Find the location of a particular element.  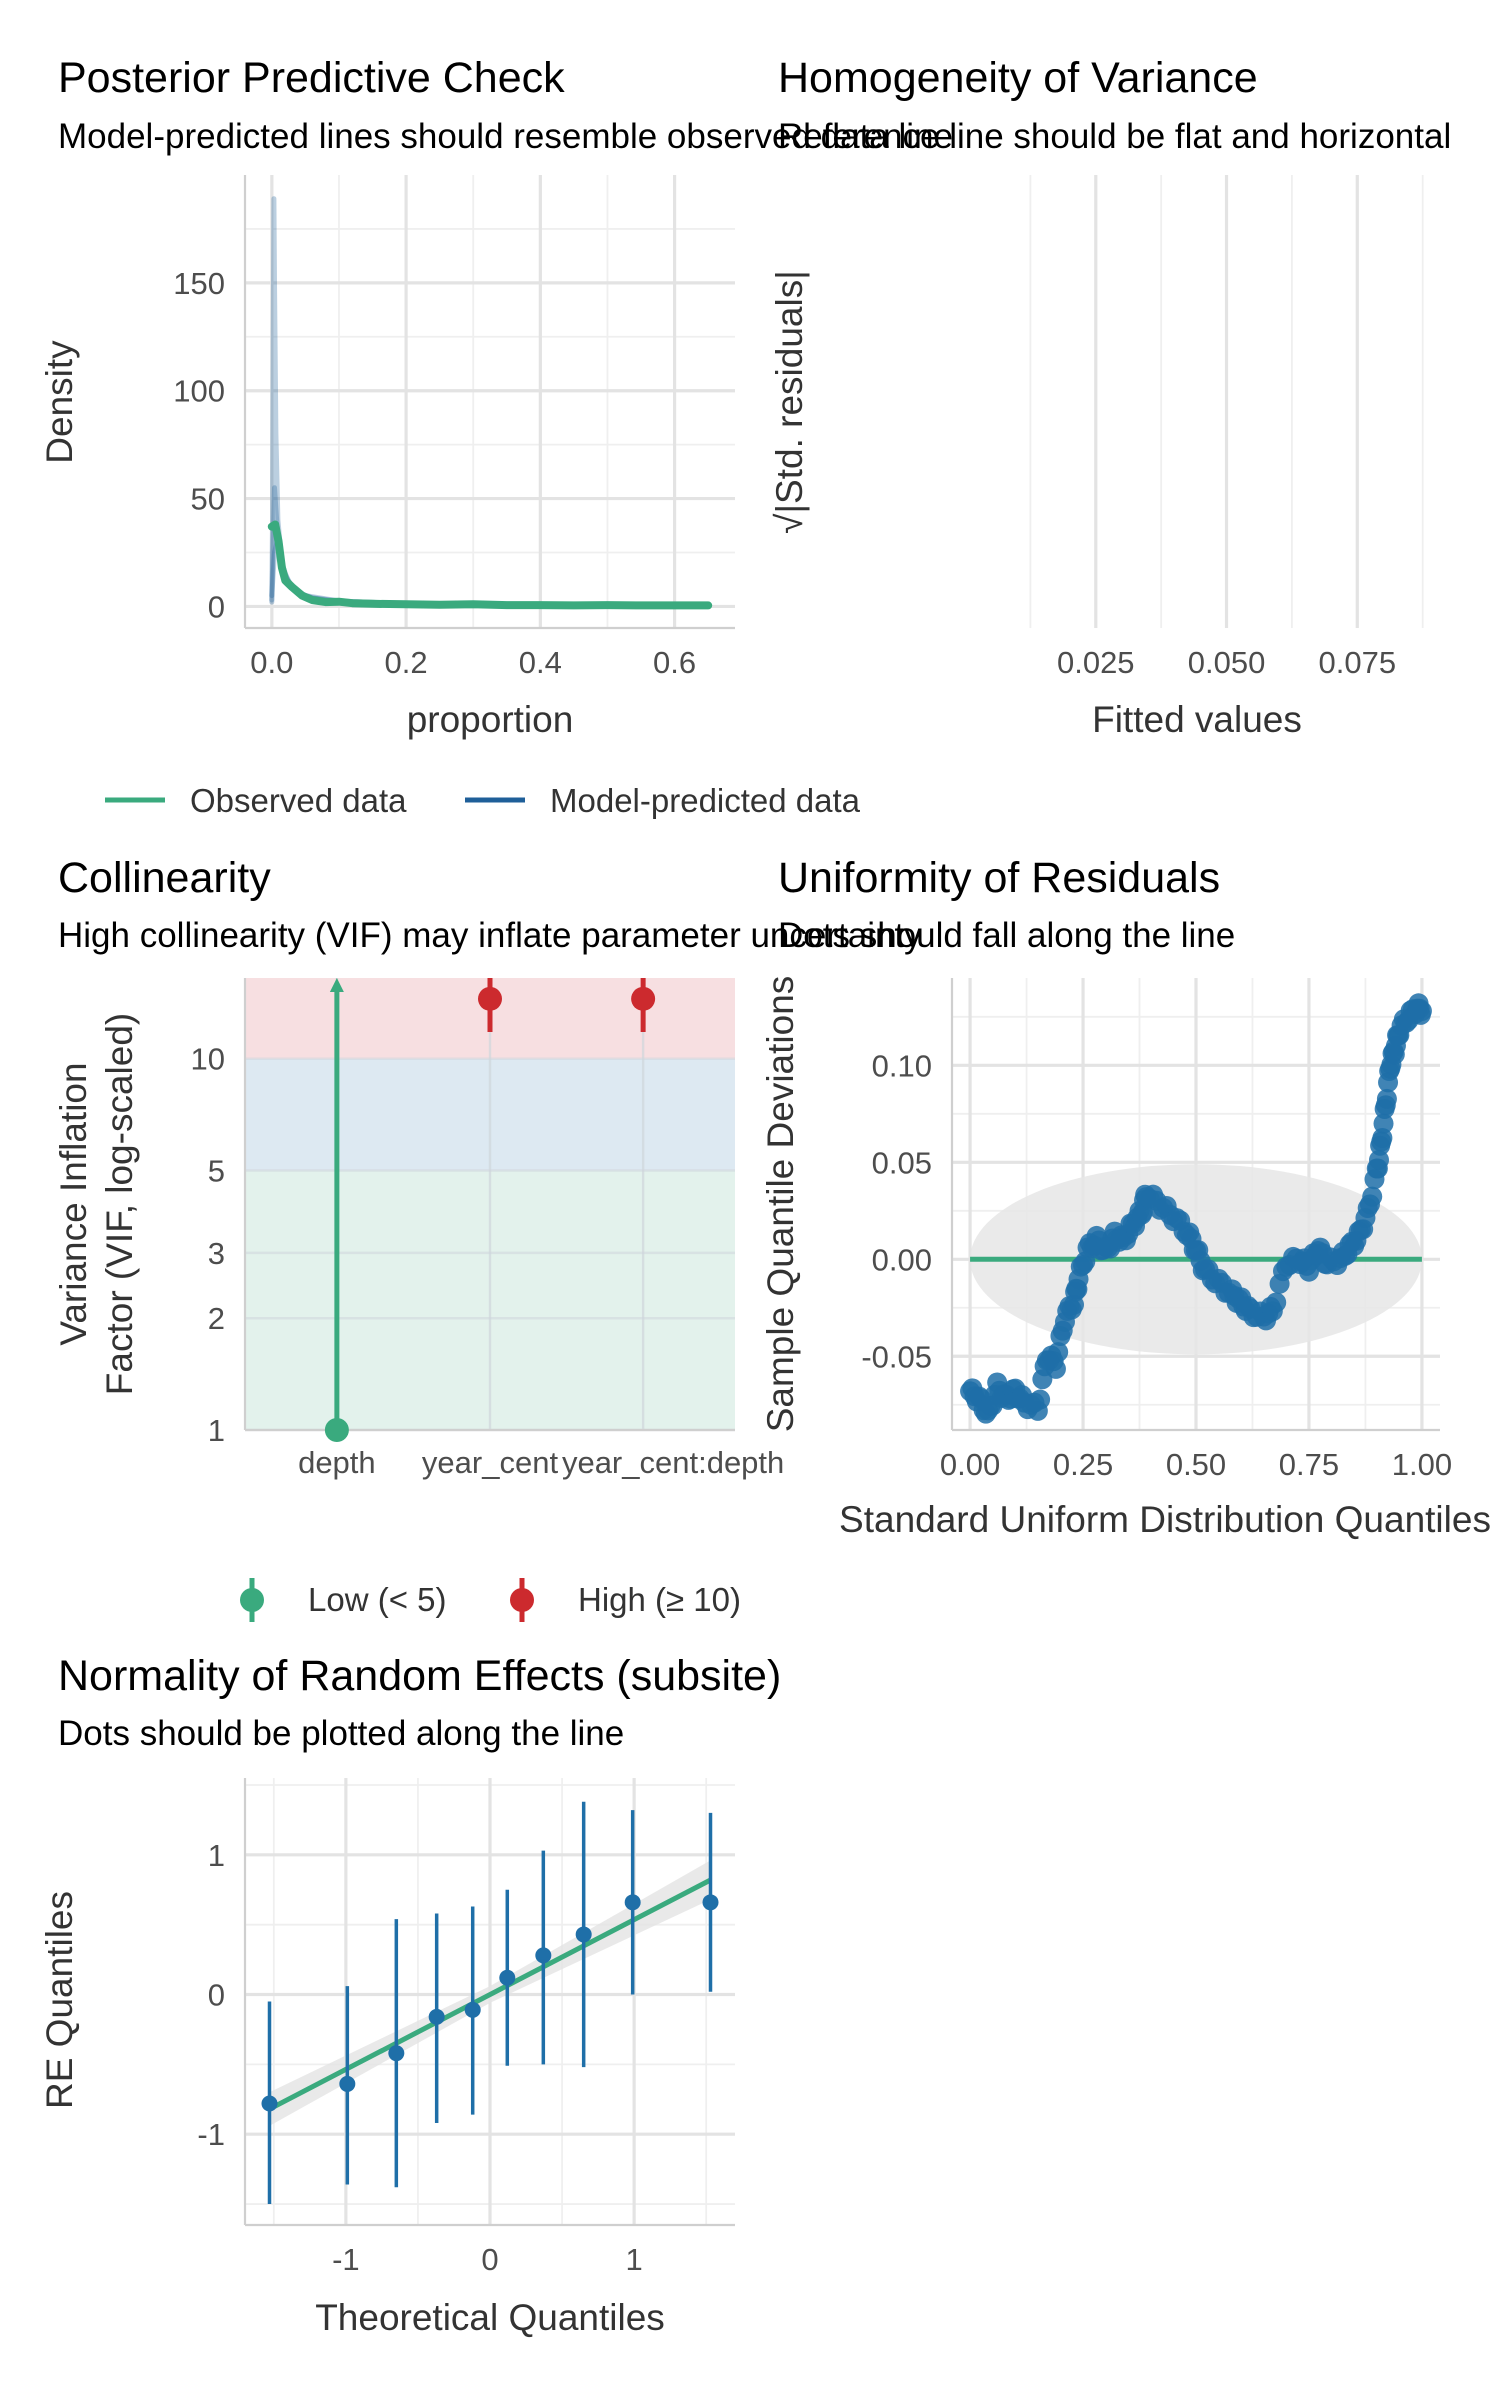

legend-label: Model-predicted data is located at coordinates (705, 800).